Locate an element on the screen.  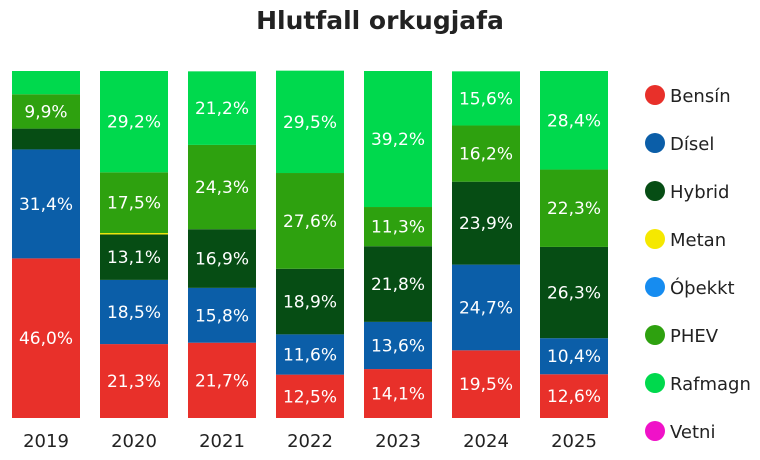
data-label-hybrid-2022: 18,9% is located at coordinates (310, 303).